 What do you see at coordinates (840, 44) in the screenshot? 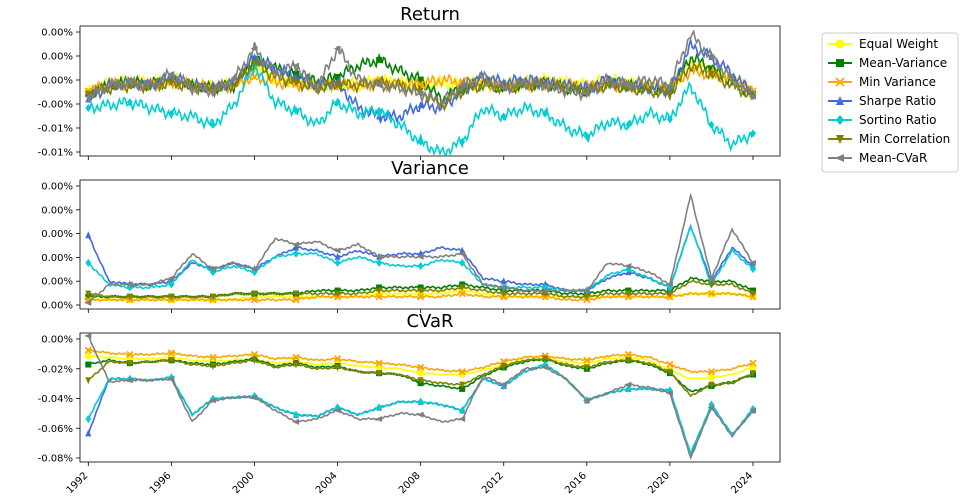
I see `circle-marker-icon` at bounding box center [840, 44].